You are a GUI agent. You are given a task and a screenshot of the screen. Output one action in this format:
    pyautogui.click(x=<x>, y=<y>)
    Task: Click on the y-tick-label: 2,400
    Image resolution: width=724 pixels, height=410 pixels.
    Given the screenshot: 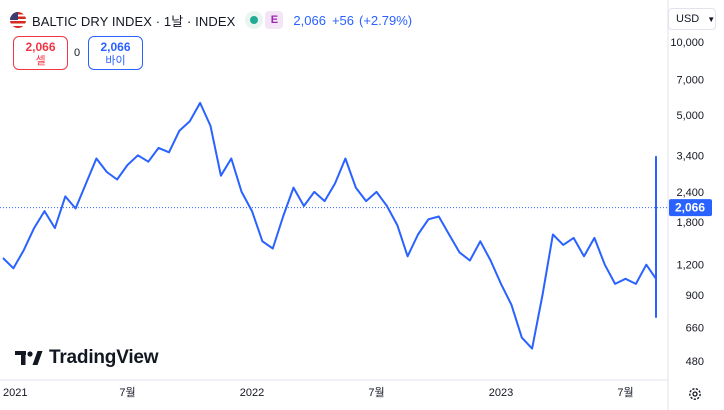 What is the action you would take?
    pyautogui.click(x=690, y=193)
    